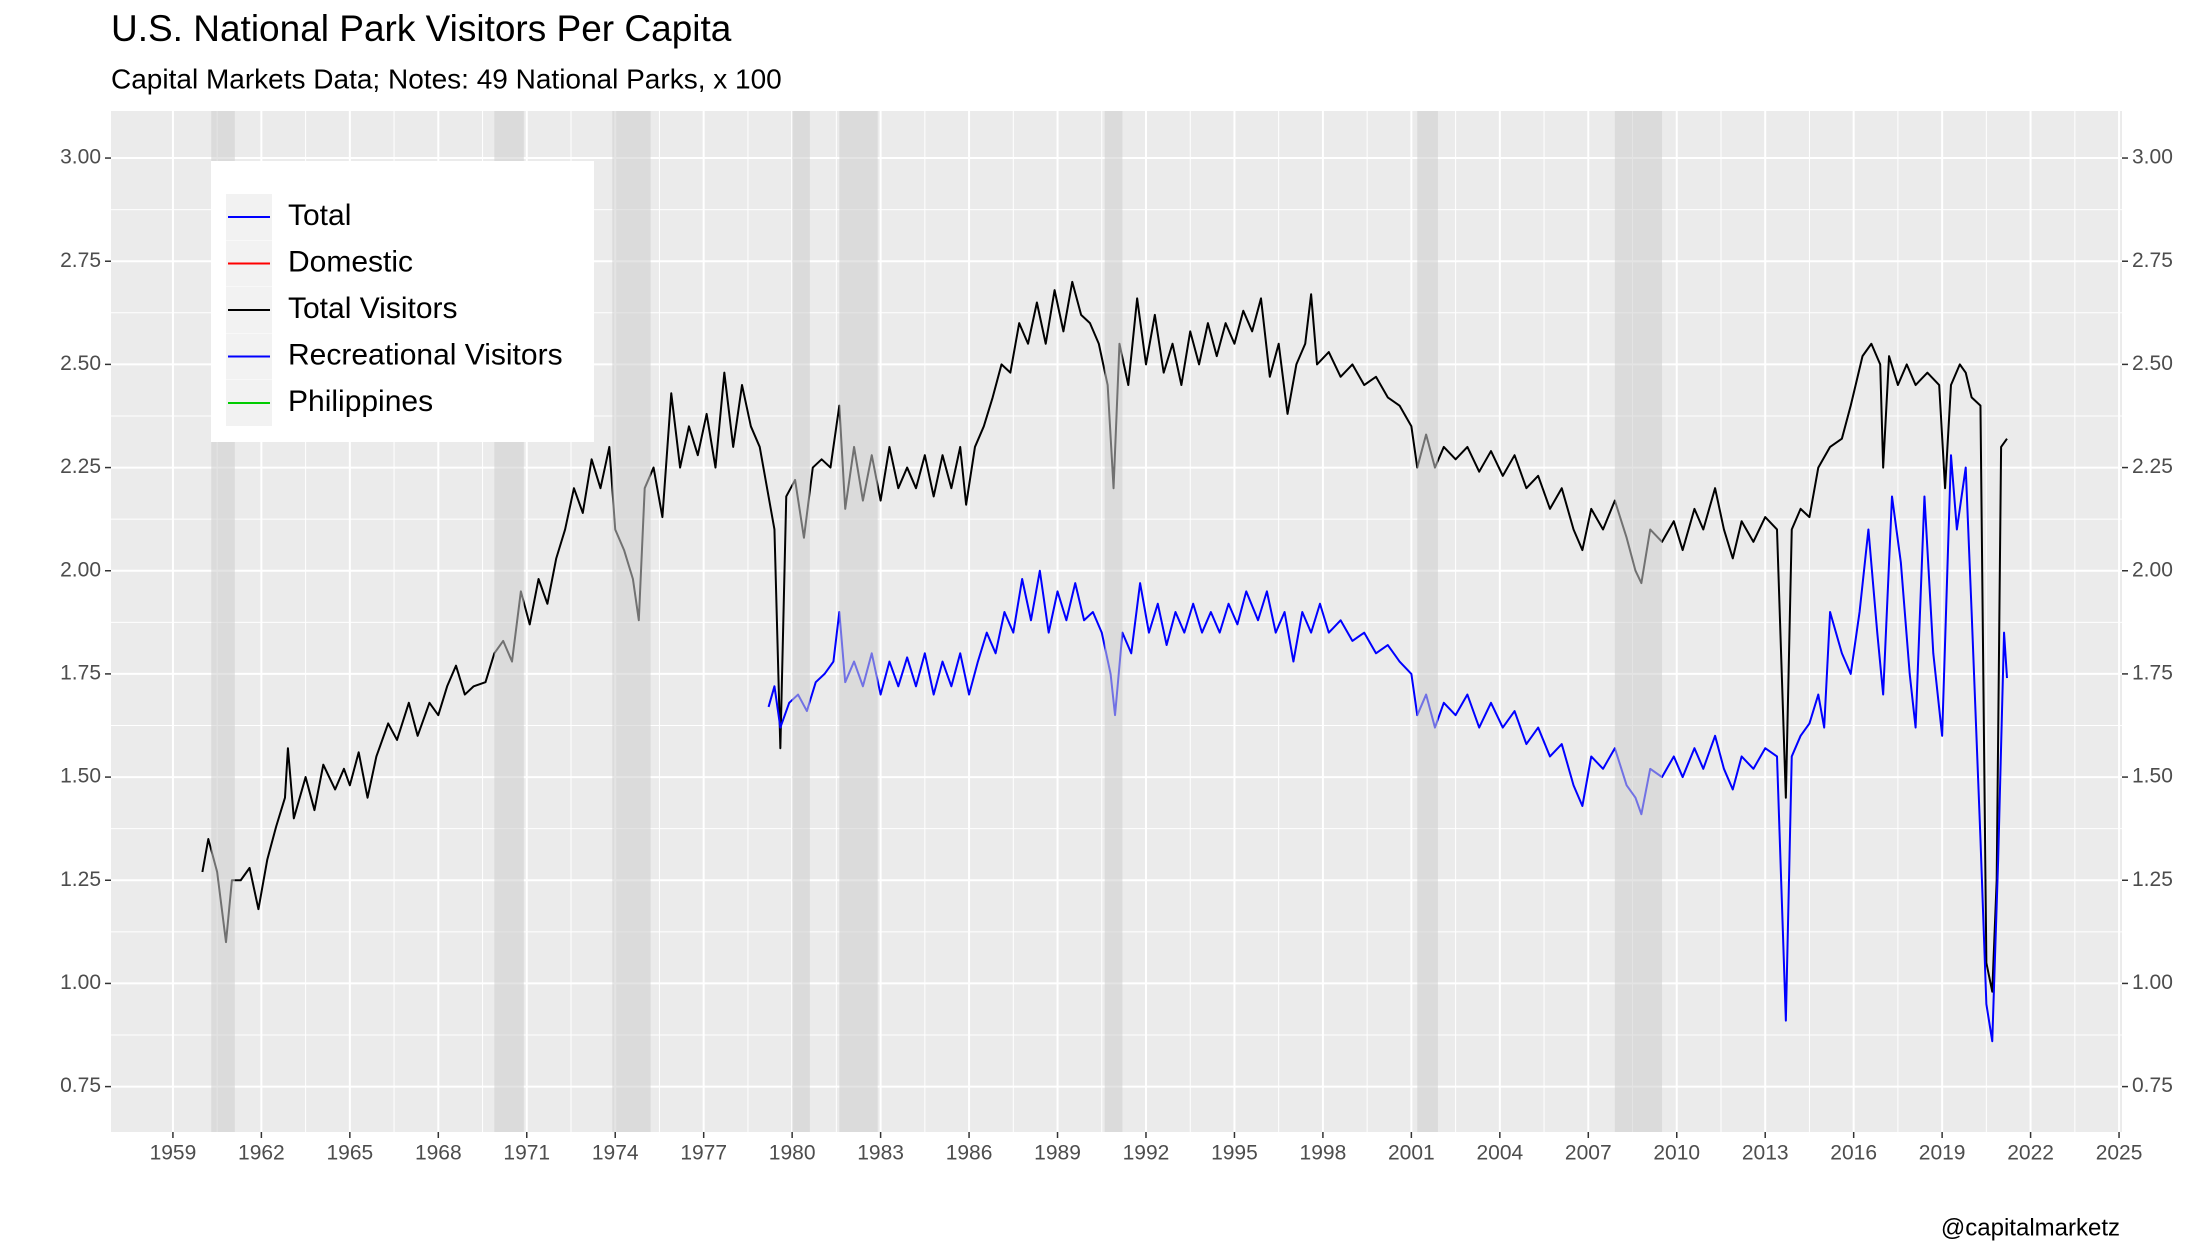 This screenshot has width=2208, height=1248. Describe the element at coordinates (2030, 1153) in the screenshot. I see `x-tick-label: 2022` at that location.